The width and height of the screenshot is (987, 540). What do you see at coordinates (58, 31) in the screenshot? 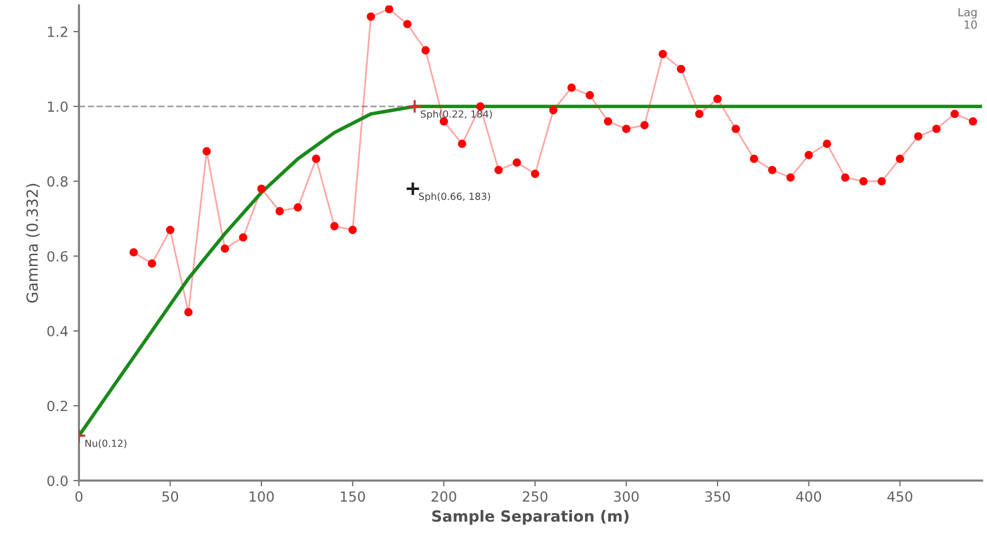
I see `y-tick-label: 1.2` at bounding box center [58, 31].